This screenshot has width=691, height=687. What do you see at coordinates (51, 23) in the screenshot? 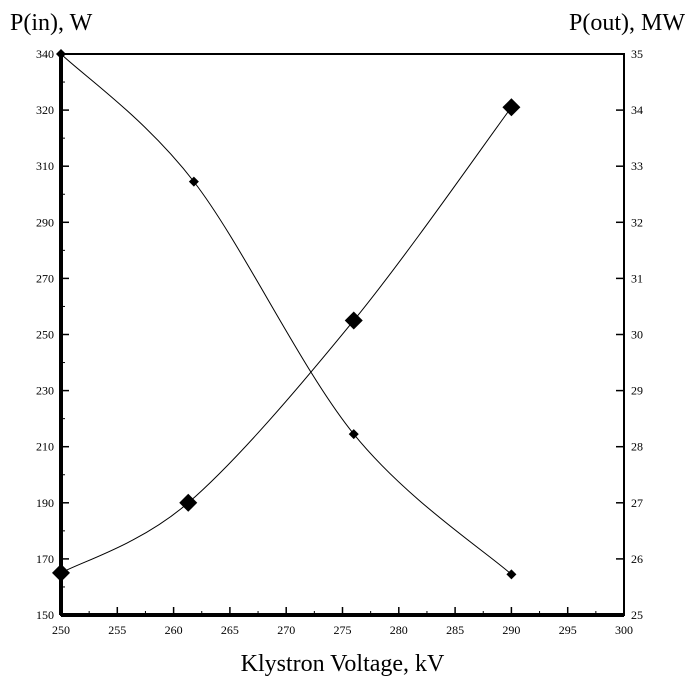
I see `left-axis-title: P(in), W` at bounding box center [51, 23].